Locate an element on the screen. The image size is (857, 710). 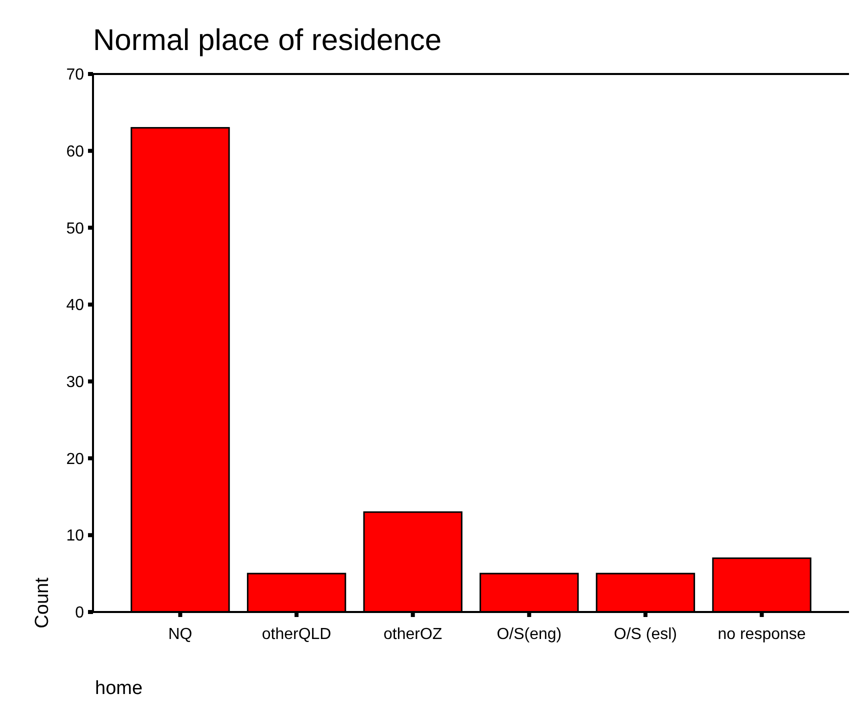
chart-title: Normal place of residence is located at coordinates (267, 40).